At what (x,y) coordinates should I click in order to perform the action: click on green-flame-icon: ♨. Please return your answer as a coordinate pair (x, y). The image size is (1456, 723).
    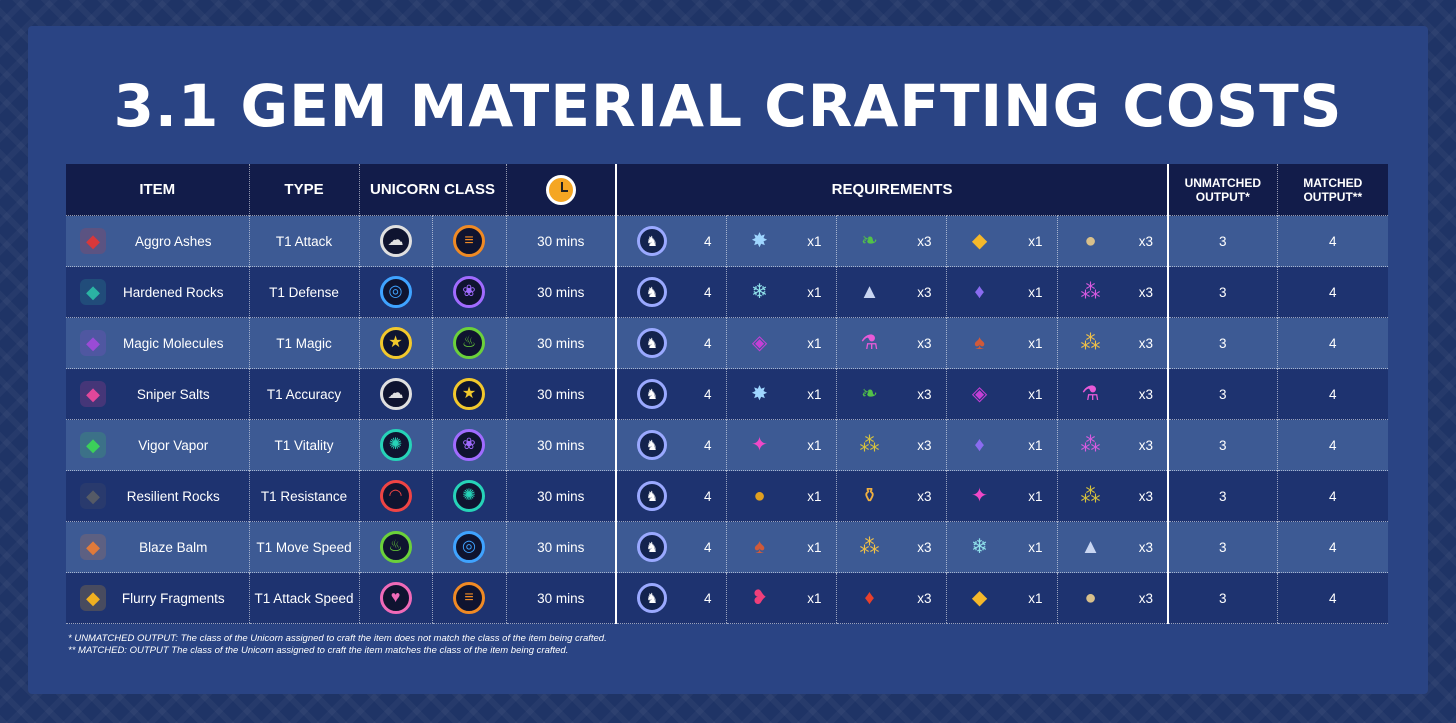
    Looking at the image, I should click on (469, 343).